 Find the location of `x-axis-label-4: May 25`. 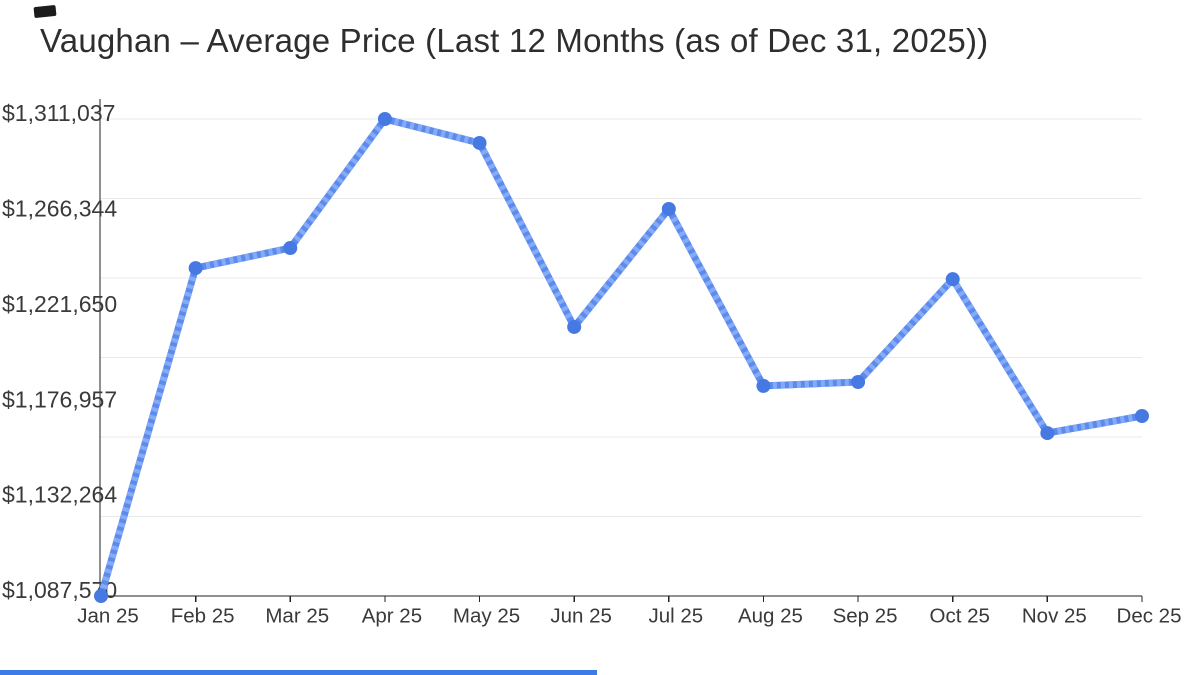

x-axis-label-4: May 25 is located at coordinates (486, 615).